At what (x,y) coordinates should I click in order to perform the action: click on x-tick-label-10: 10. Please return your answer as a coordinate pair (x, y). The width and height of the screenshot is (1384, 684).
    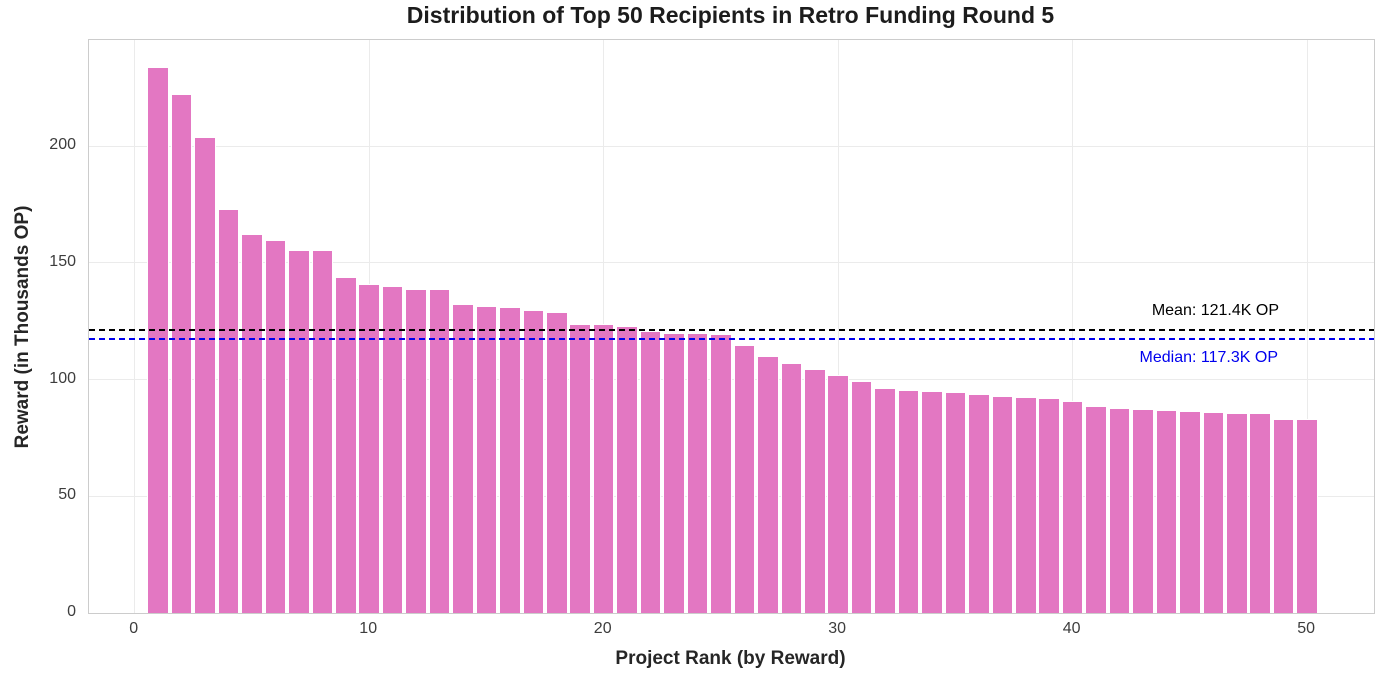
    Looking at the image, I should click on (368, 628).